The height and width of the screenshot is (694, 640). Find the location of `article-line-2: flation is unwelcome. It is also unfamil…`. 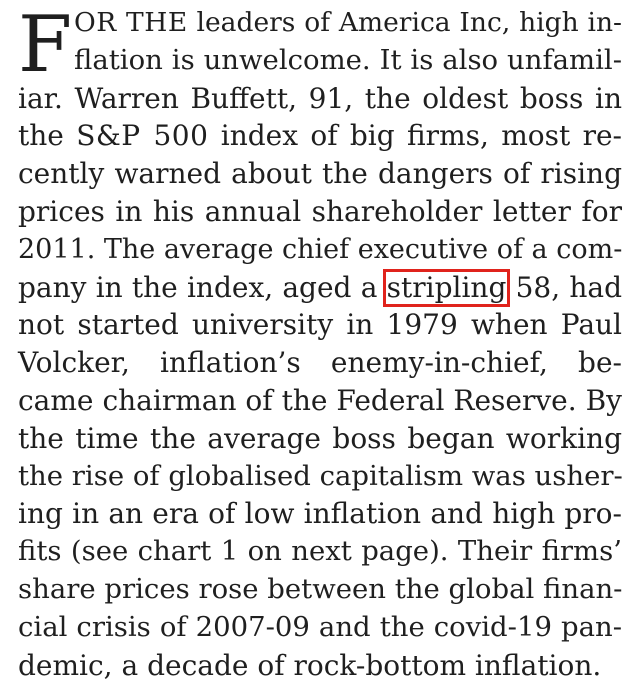

article-line-2: flation is unwelcome. It is also unfamil… is located at coordinates (348, 59).